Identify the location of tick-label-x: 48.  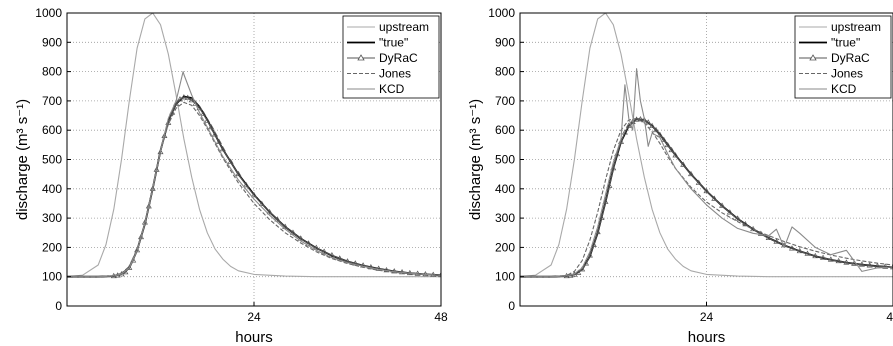
(889, 317).